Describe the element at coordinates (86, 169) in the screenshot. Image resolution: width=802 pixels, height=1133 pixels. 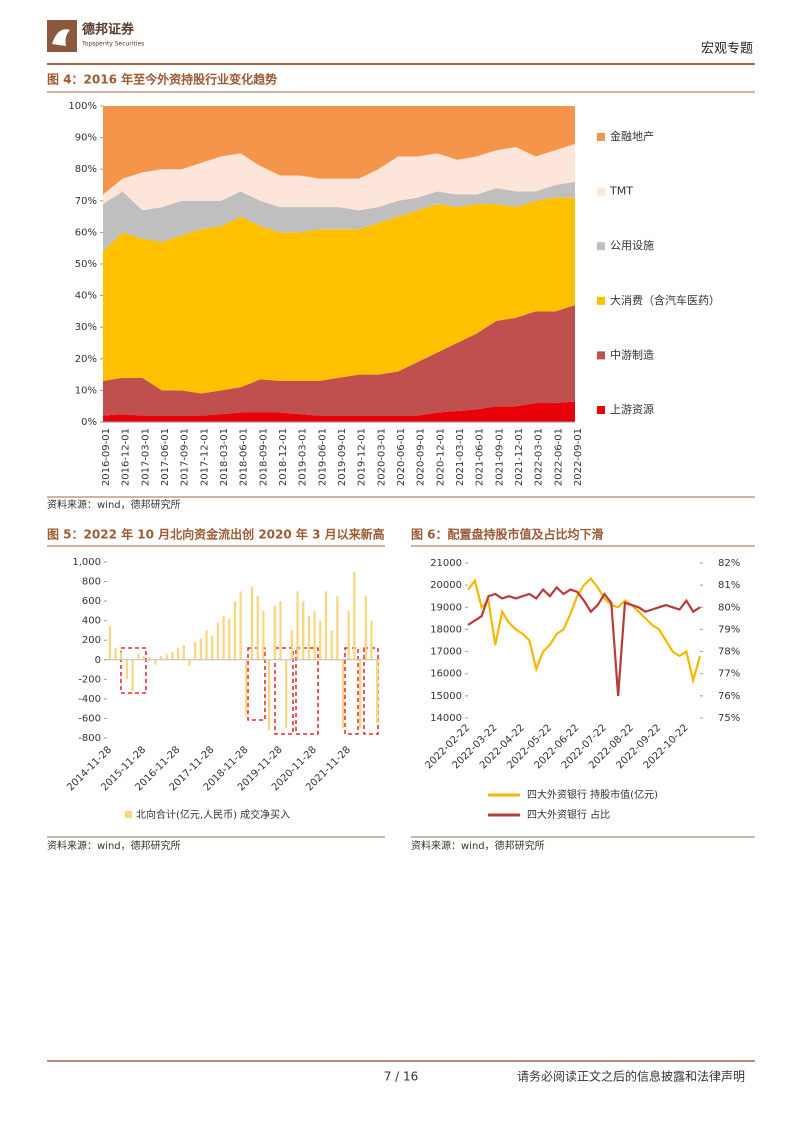
I see `y-tick-label: 80%` at that location.